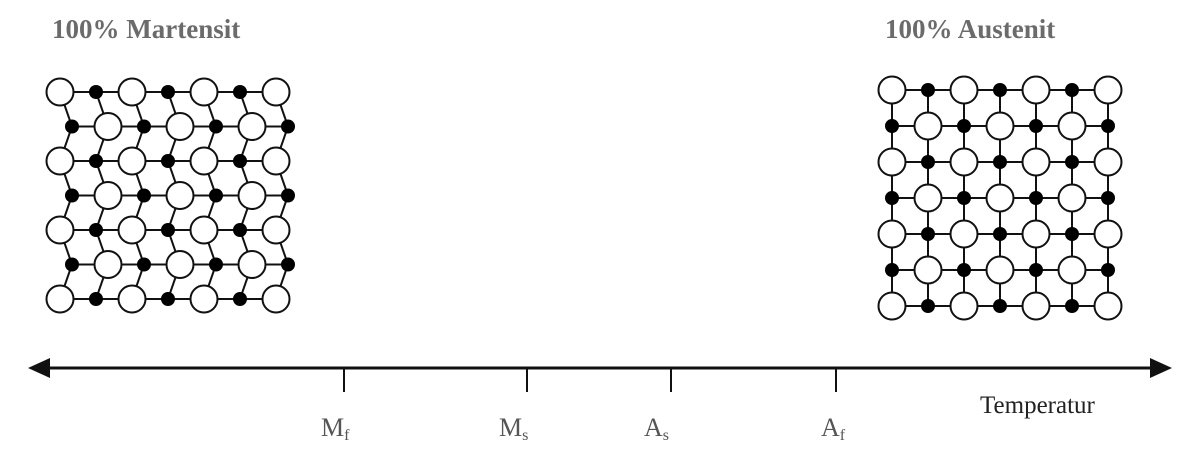 This screenshot has width=1200, height=470. Describe the element at coordinates (514, 428) in the screenshot. I see `tick-label-ms: Ms` at that location.